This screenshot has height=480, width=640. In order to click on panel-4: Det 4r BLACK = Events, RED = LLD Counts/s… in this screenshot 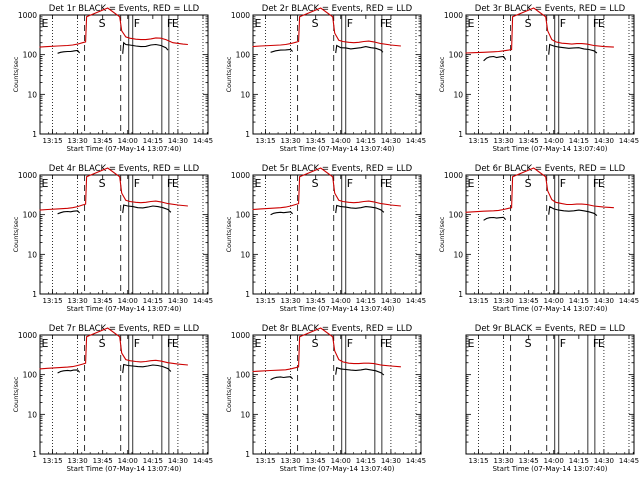, I will do `click(112, 238)`.